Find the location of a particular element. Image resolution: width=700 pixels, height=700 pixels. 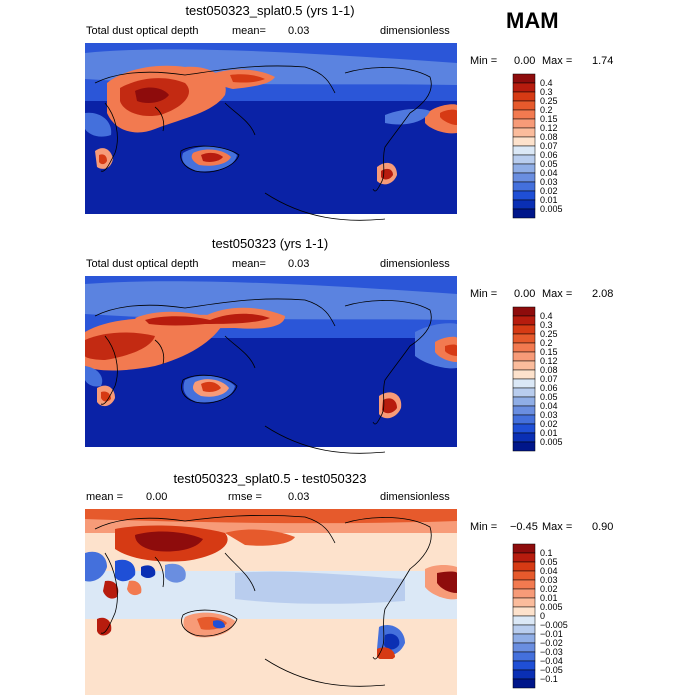

colorbar-tick-label: 0.08 is located at coordinates (549, 137).